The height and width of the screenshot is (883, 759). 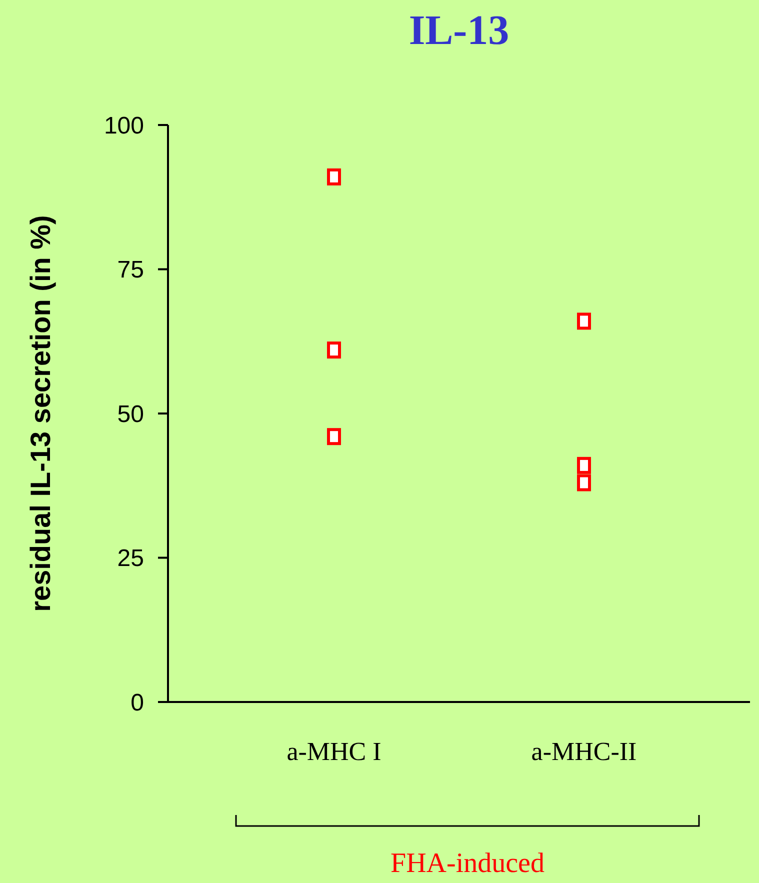 What do you see at coordinates (130, 414) in the screenshot?
I see `y-tick-label: 50` at bounding box center [130, 414].